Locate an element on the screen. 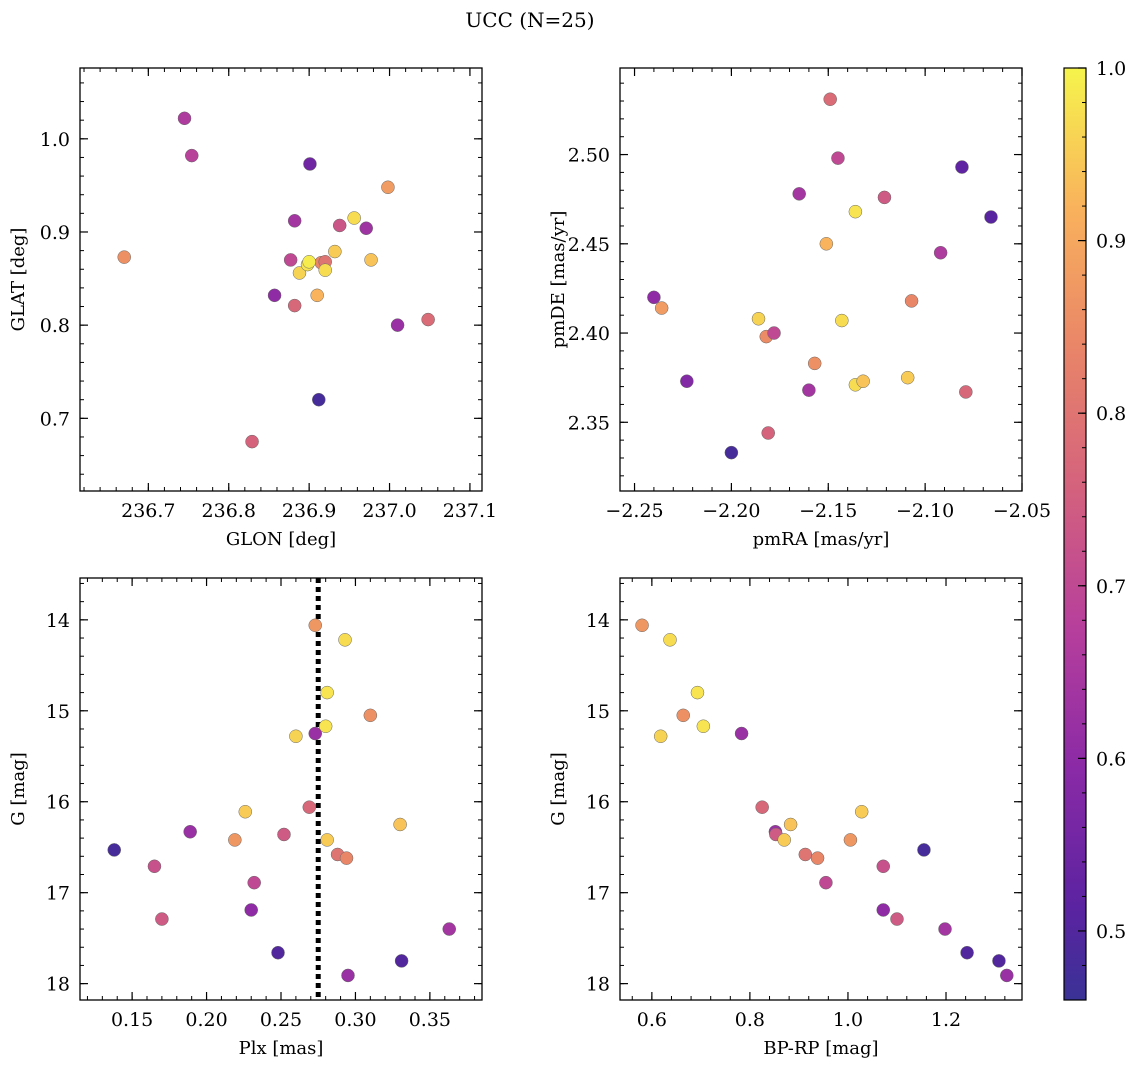 The width and height of the screenshot is (1136, 1068). x-axis-label: GLON [deg] is located at coordinates (281, 539).